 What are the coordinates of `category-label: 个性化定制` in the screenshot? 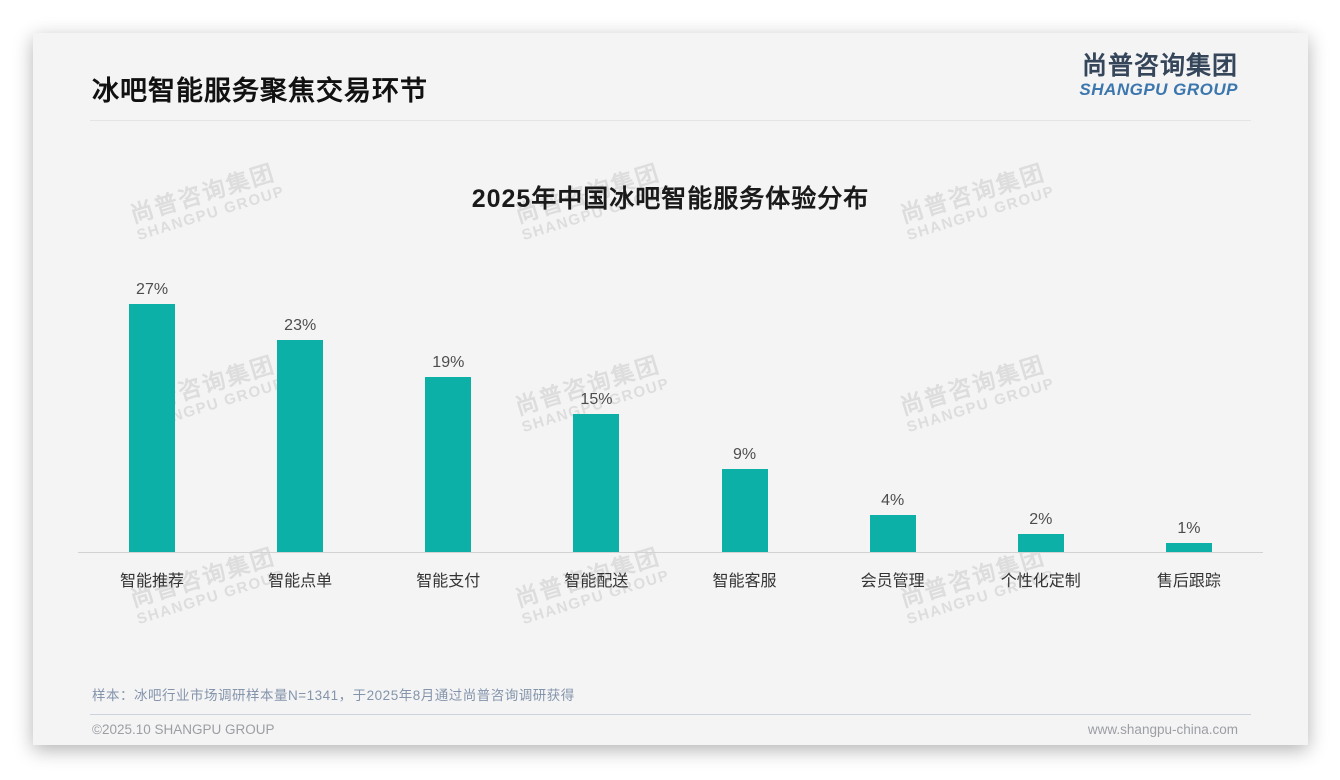 It's located at (1040, 581).